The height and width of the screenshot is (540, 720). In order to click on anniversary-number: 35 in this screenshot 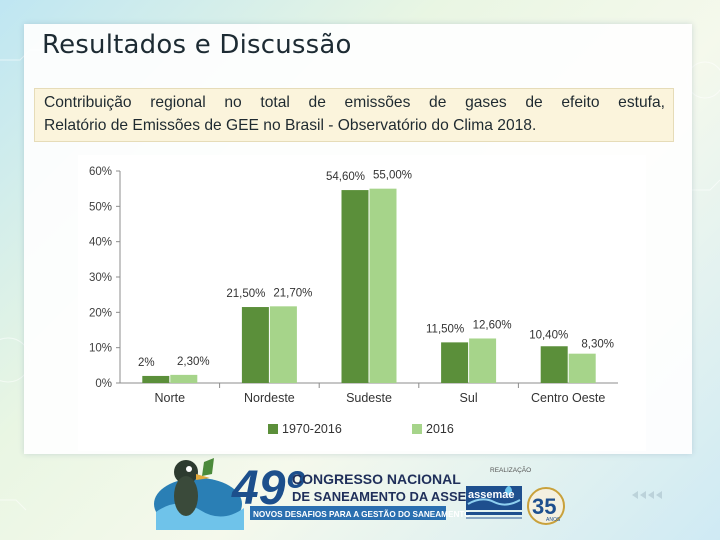, I will do `click(544, 506)`.